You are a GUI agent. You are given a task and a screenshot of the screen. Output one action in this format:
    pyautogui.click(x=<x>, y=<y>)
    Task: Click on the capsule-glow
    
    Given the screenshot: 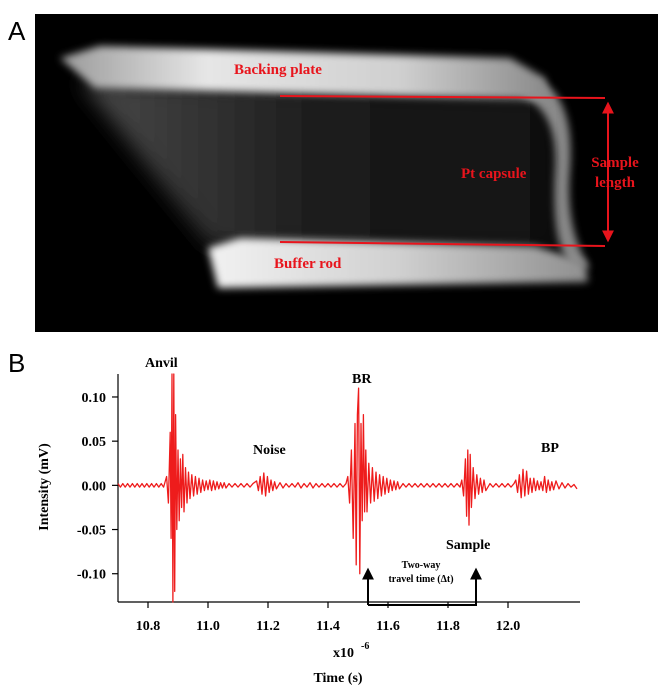 What is the action you would take?
    pyautogui.click(x=555, y=174)
    